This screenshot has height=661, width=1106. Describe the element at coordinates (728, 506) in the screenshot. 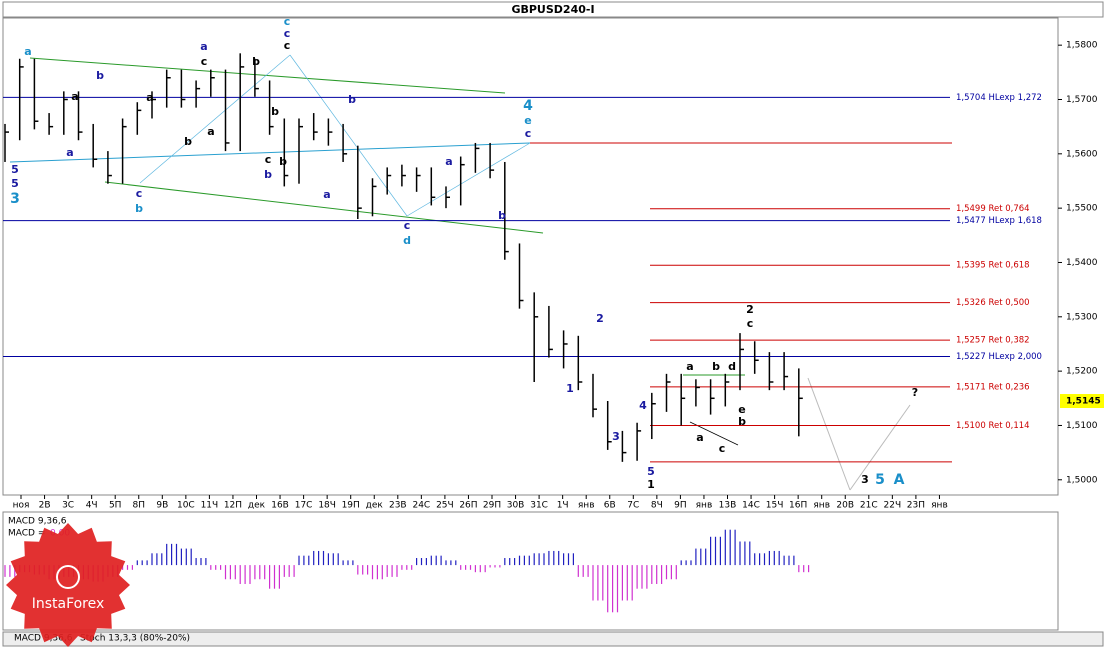

I see `x-tick-label: 13В` at that location.